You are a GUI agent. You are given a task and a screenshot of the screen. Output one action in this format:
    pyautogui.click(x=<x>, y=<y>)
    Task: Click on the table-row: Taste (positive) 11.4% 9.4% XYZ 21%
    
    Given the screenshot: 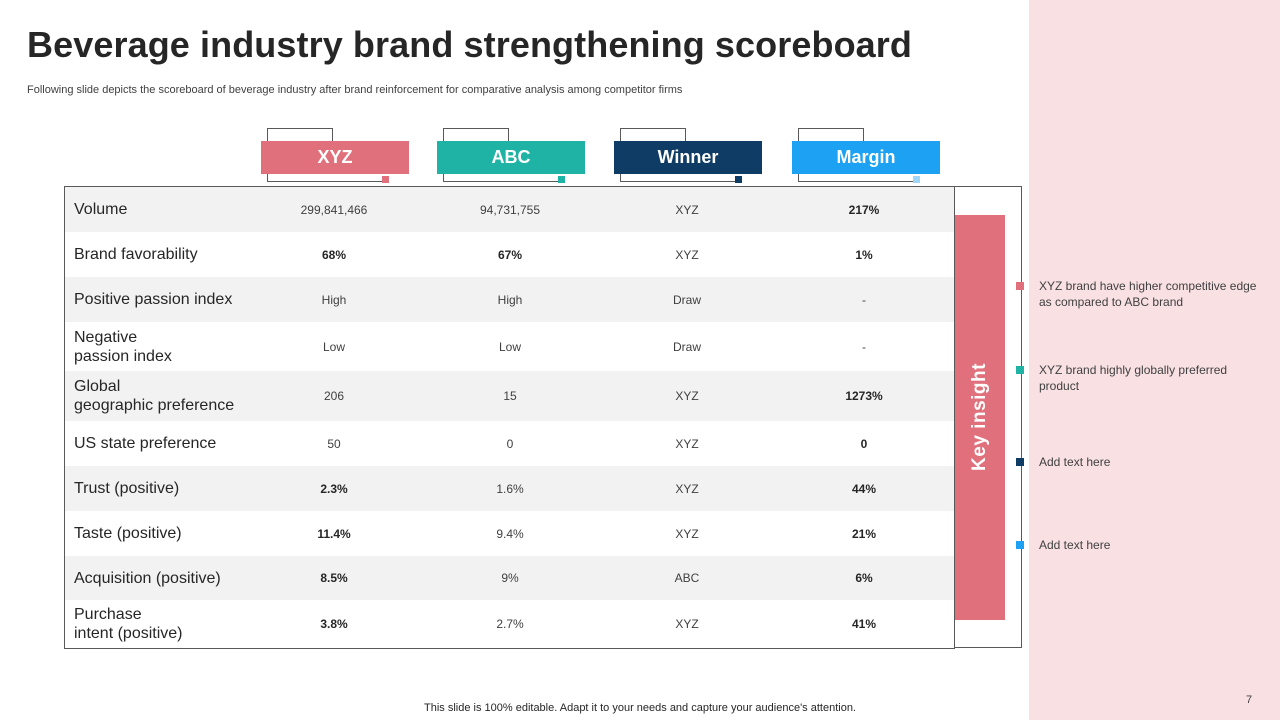 What is the action you would take?
    pyautogui.click(x=509, y=533)
    